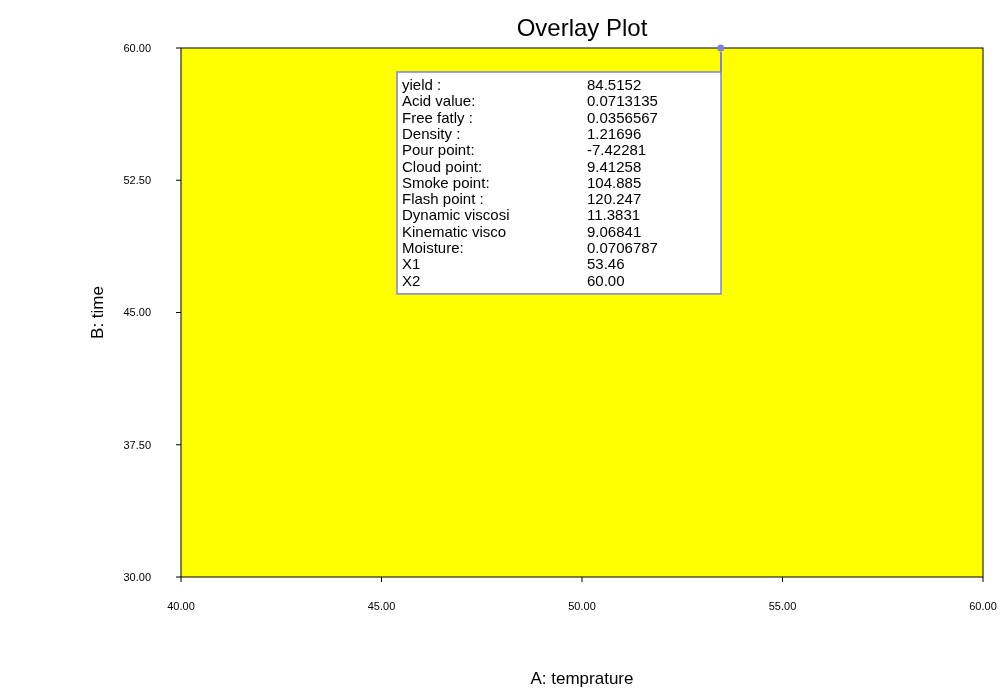  I want to click on y-tick-label: 30.00, so click(137, 576).